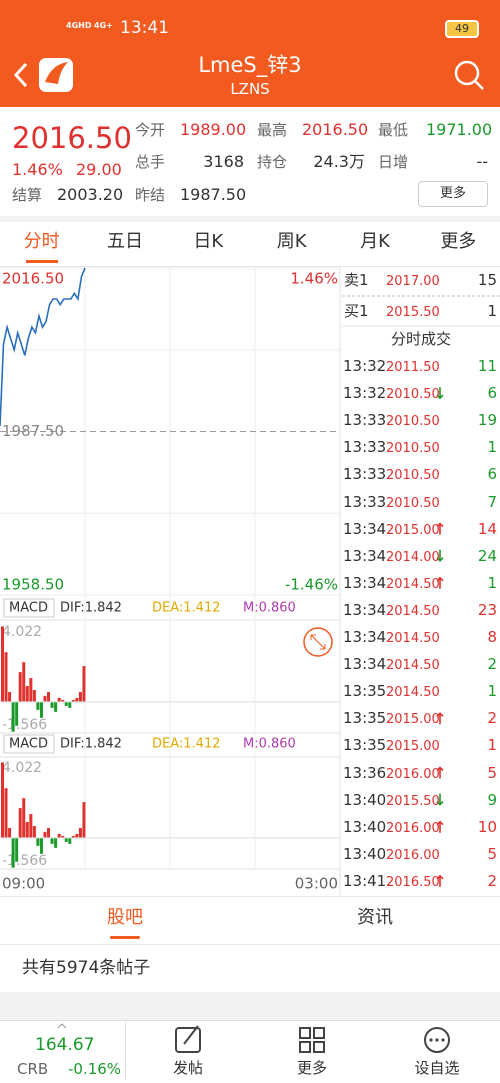 The width and height of the screenshot is (500, 1083). What do you see at coordinates (28, 744) in the screenshot?
I see `macd-name: MACD` at bounding box center [28, 744].